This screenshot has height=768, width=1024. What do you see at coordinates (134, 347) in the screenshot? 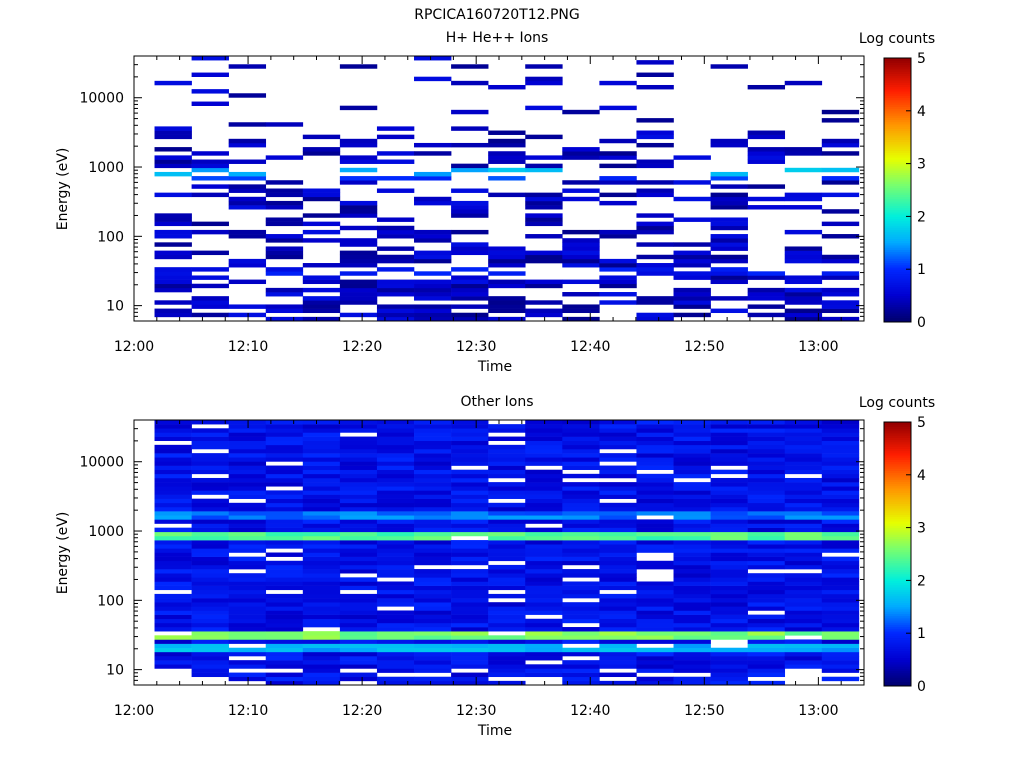
I see `x-tick-label: 12:00` at bounding box center [134, 347].